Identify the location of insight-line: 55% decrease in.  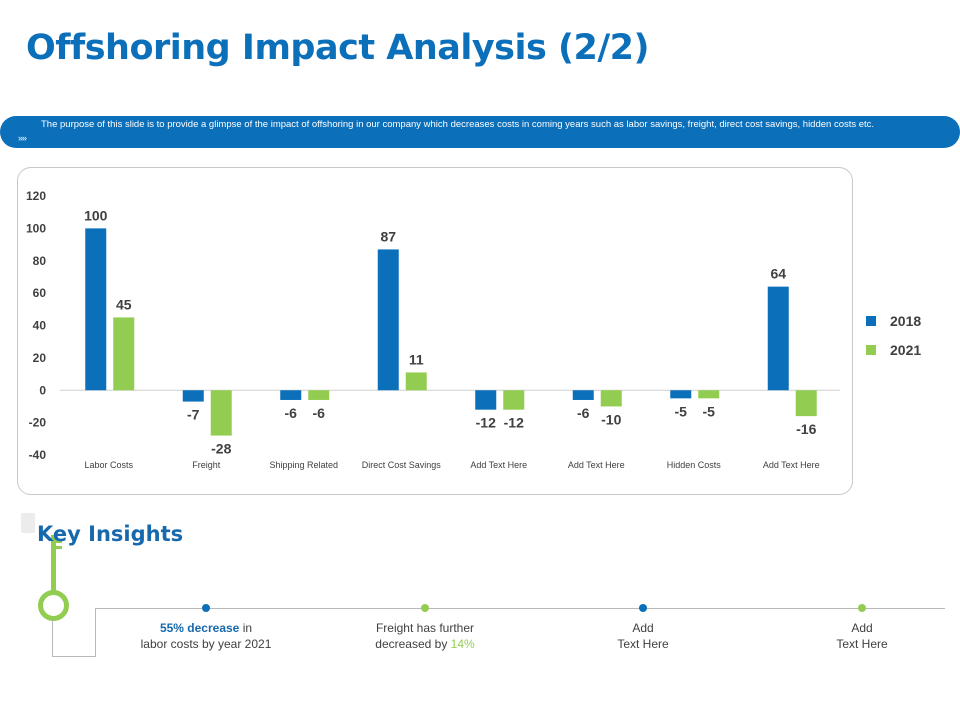
(206, 628).